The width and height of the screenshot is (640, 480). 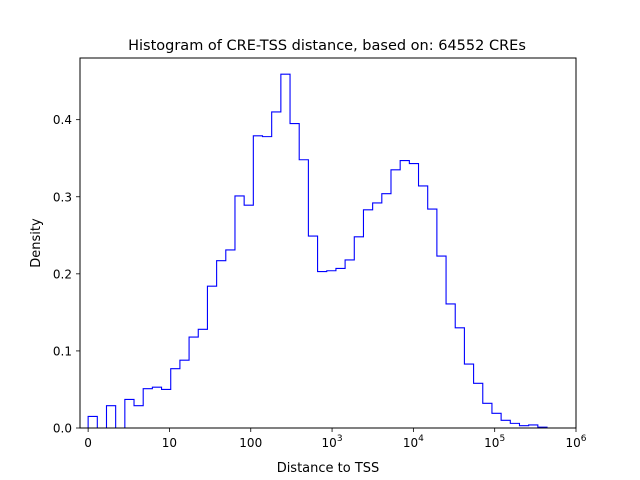 I want to click on x-tick-label: 0, so click(x=88, y=443).